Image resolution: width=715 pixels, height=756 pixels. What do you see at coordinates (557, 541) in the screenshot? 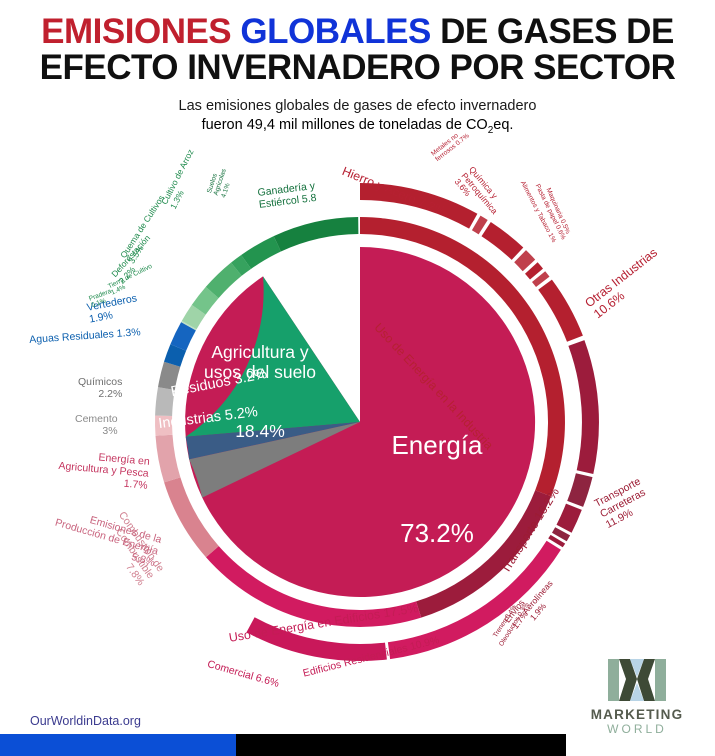
I see `ring-outer-oleoductos` at bounding box center [557, 541].